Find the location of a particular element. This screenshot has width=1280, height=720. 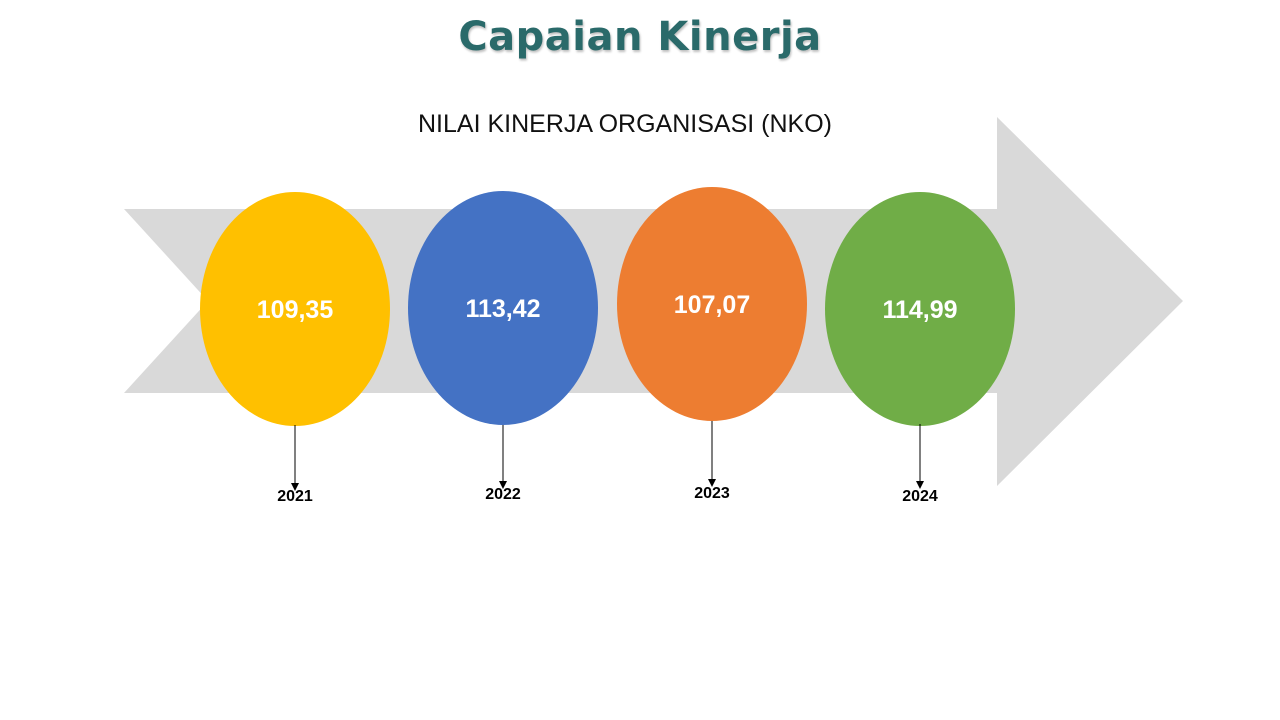

milestone-2023: 107,07 2023 is located at coordinates (712, 344).